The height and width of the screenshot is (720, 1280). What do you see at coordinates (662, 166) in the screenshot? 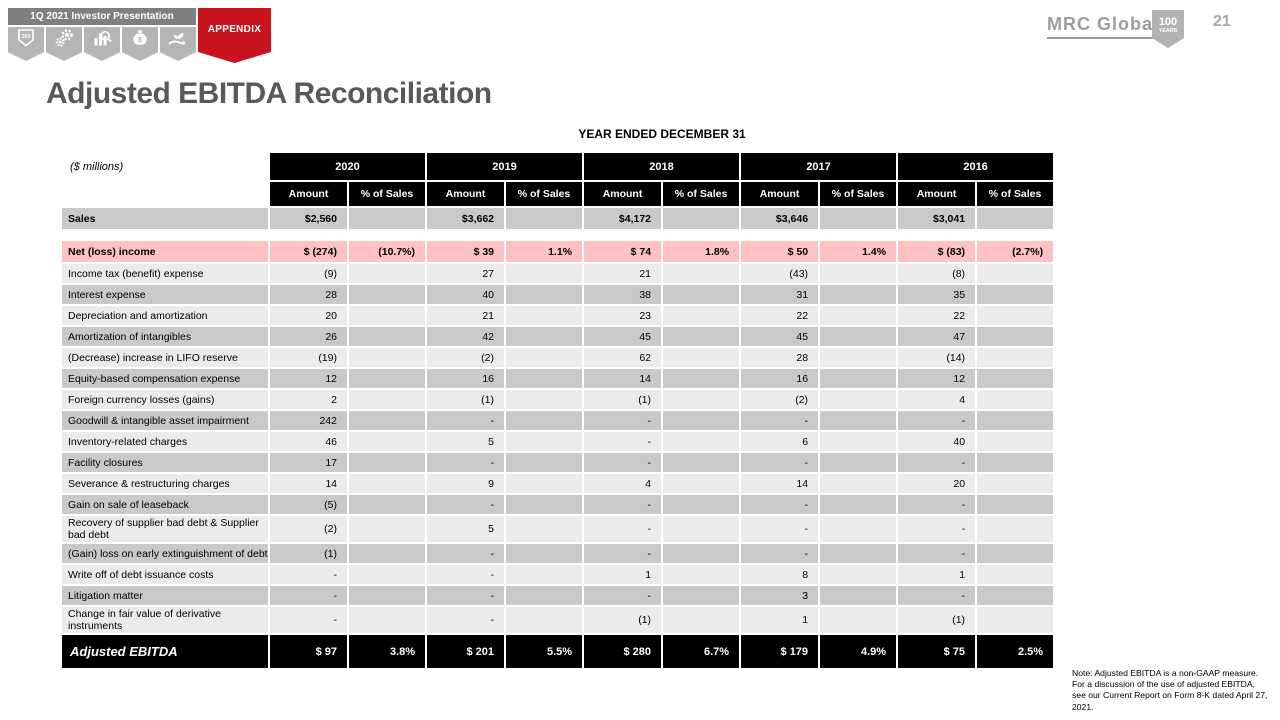
I see `year-header: 2018` at bounding box center [662, 166].